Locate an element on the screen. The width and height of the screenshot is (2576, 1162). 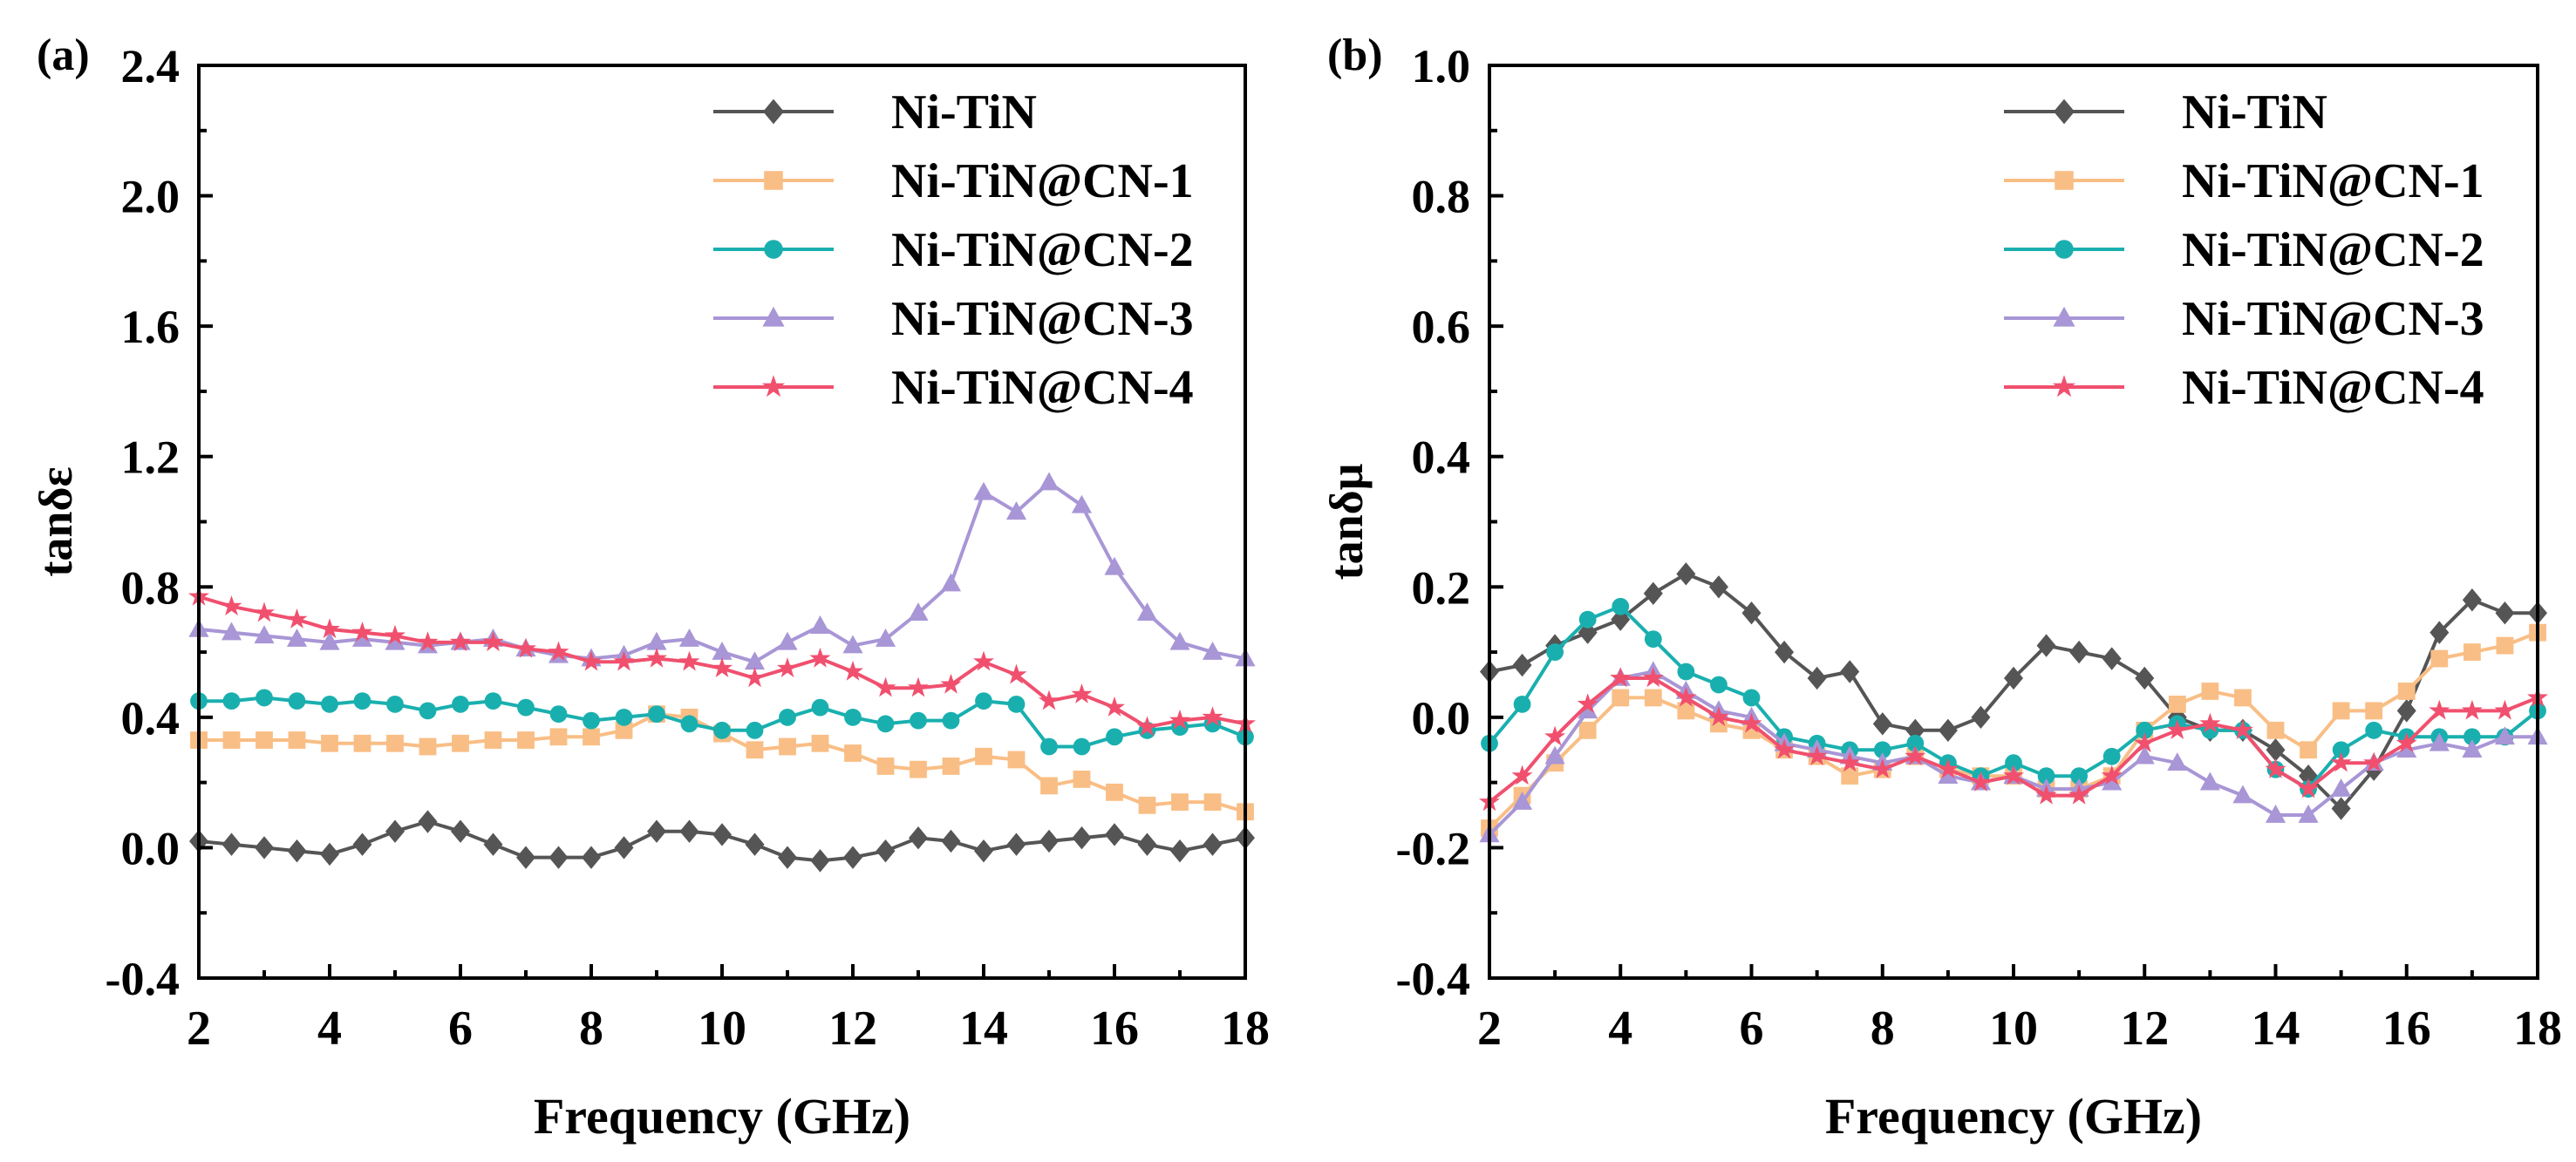
y-tick-label: -0.4 is located at coordinates (143, 979).